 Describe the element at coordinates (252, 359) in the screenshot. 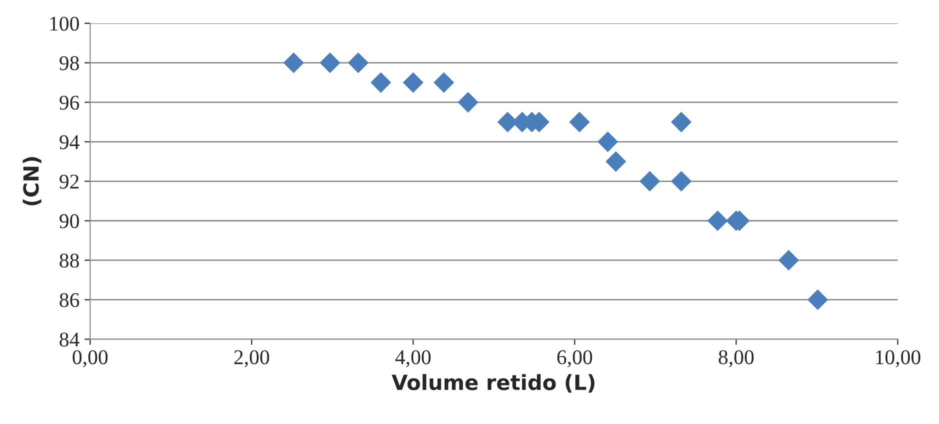

I see `x-tick-label: 2,00` at that location.